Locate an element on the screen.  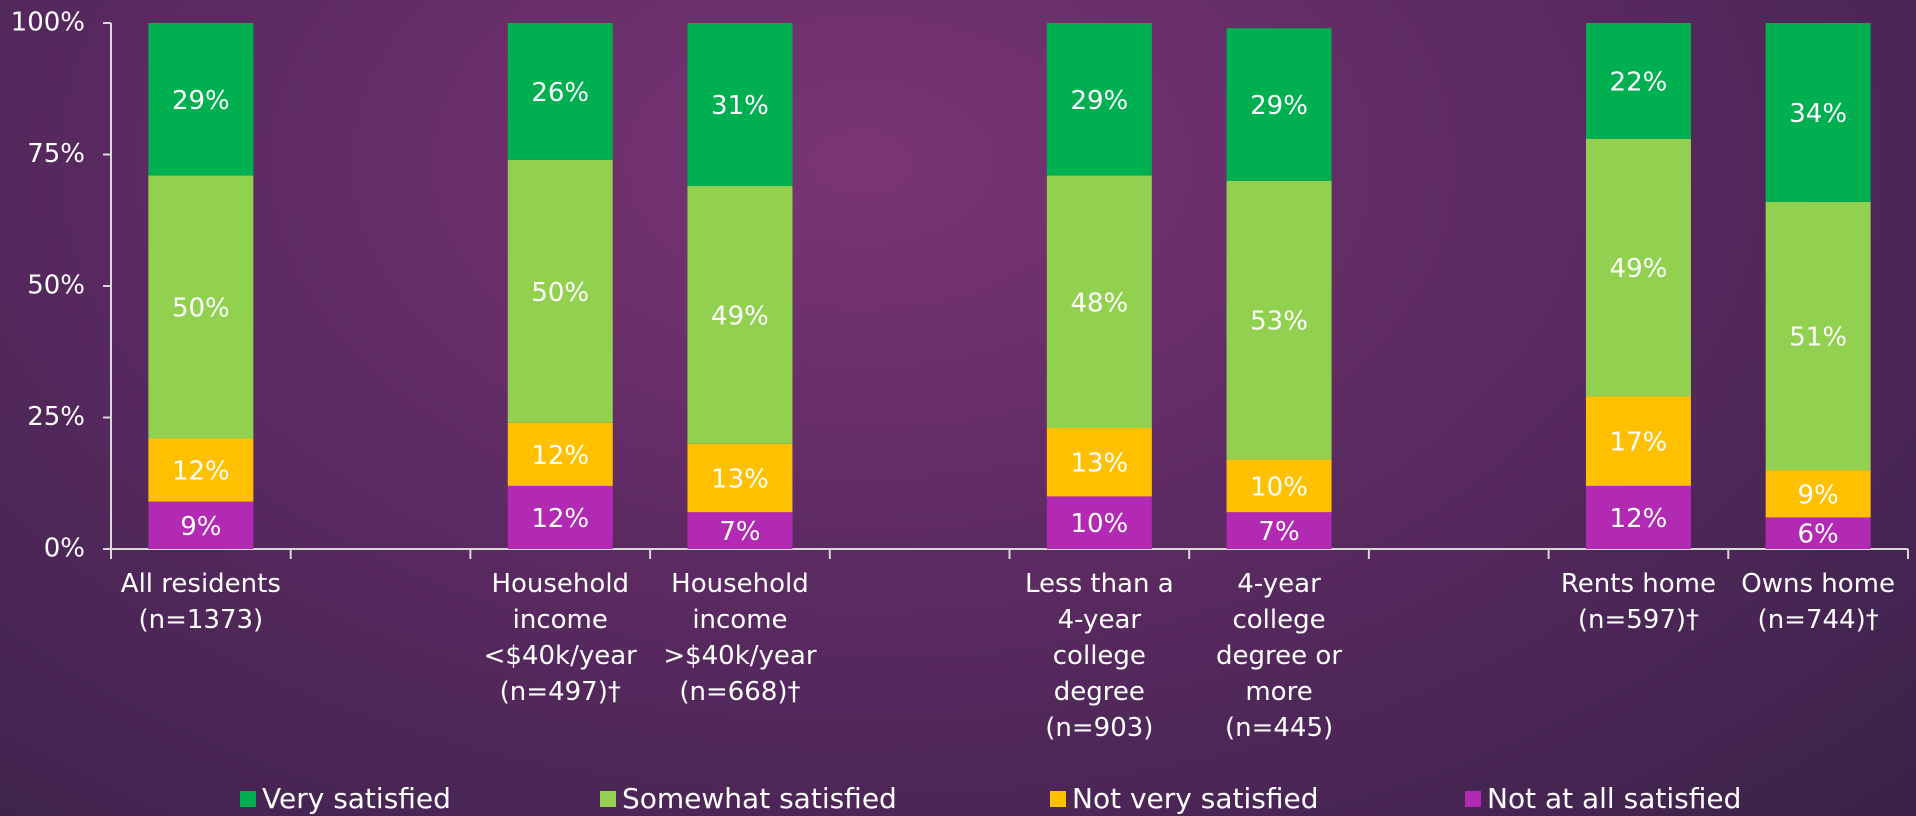
legend-label: Very satisfied is located at coordinates (356, 798).